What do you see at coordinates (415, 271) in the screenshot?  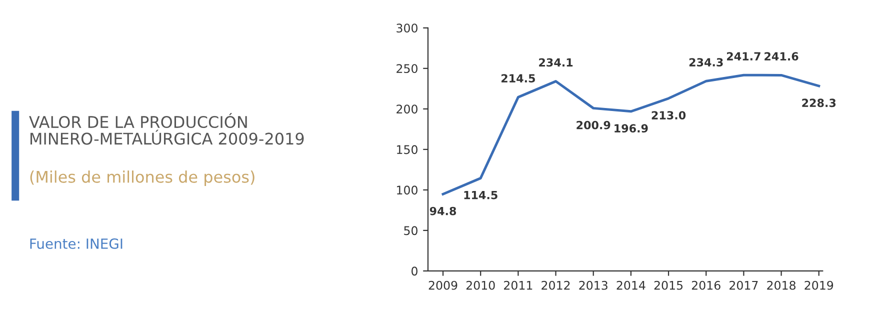 I see `y-tick-label: 0` at bounding box center [415, 271].